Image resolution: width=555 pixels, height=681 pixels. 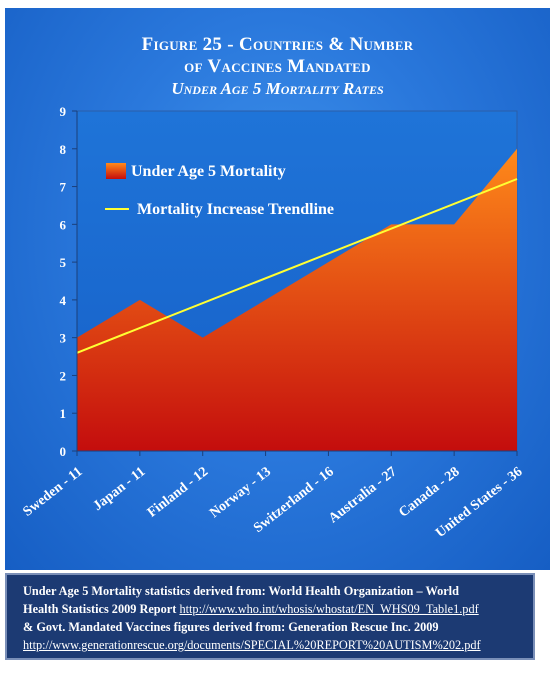 What do you see at coordinates (277, 88) in the screenshot?
I see `title-line-3: Under Age 5 Mortality Rates` at bounding box center [277, 88].